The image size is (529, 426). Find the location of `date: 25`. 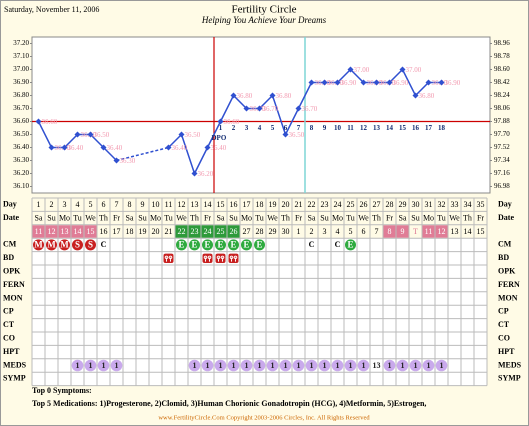

date: 25 is located at coordinates (221, 231).